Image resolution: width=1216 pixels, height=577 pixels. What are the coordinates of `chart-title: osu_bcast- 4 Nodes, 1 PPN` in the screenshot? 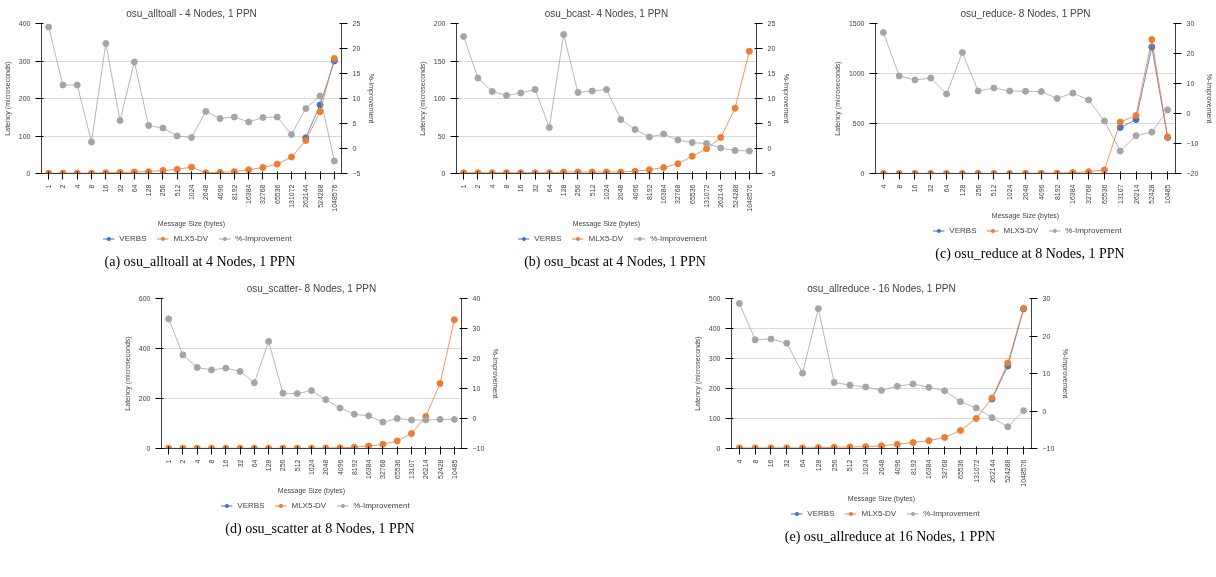 It's located at (606, 13).